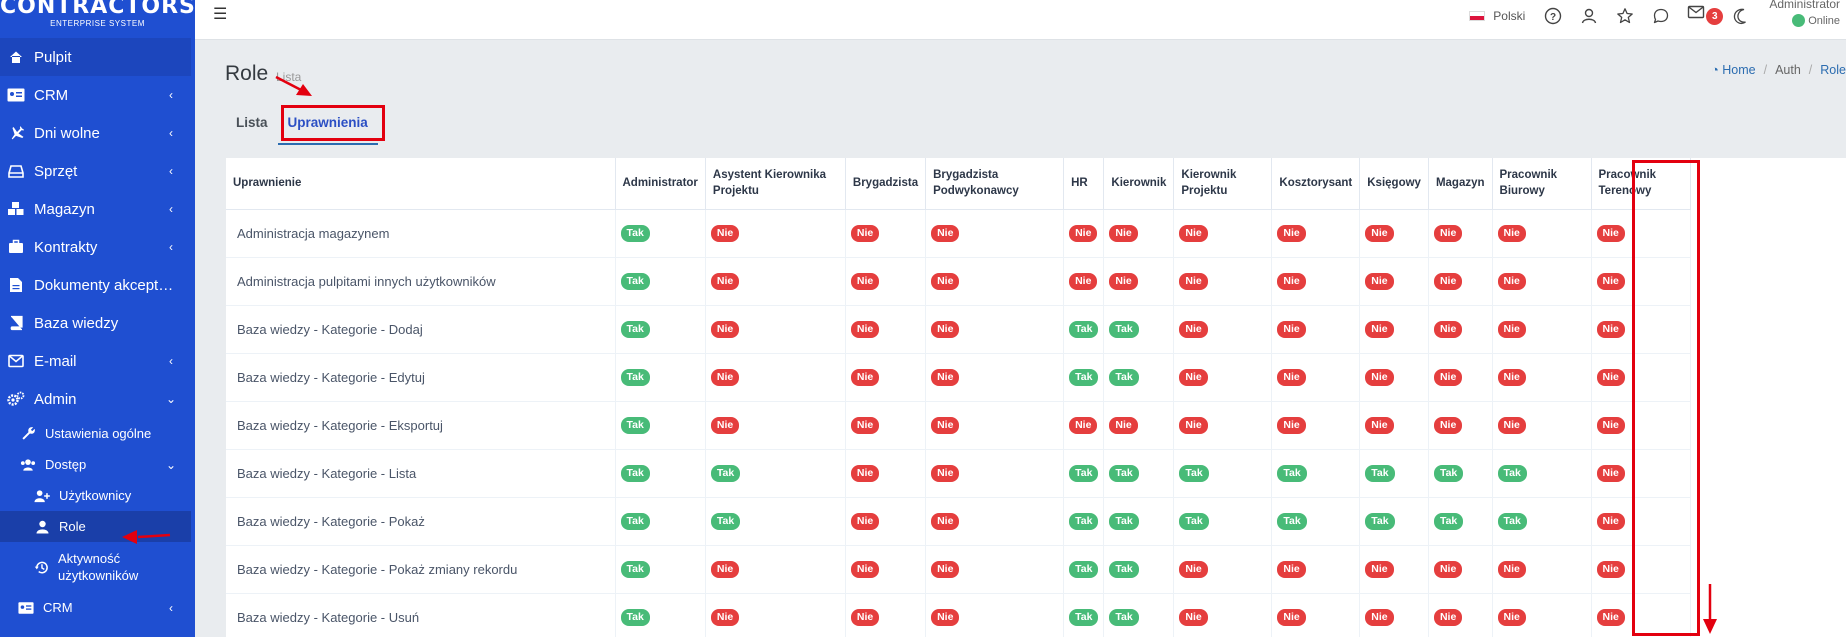 Image resolution: width=1846 pixels, height=637 pixels. I want to click on column-header: Brygadzista Podwykonawcy, so click(995, 184).